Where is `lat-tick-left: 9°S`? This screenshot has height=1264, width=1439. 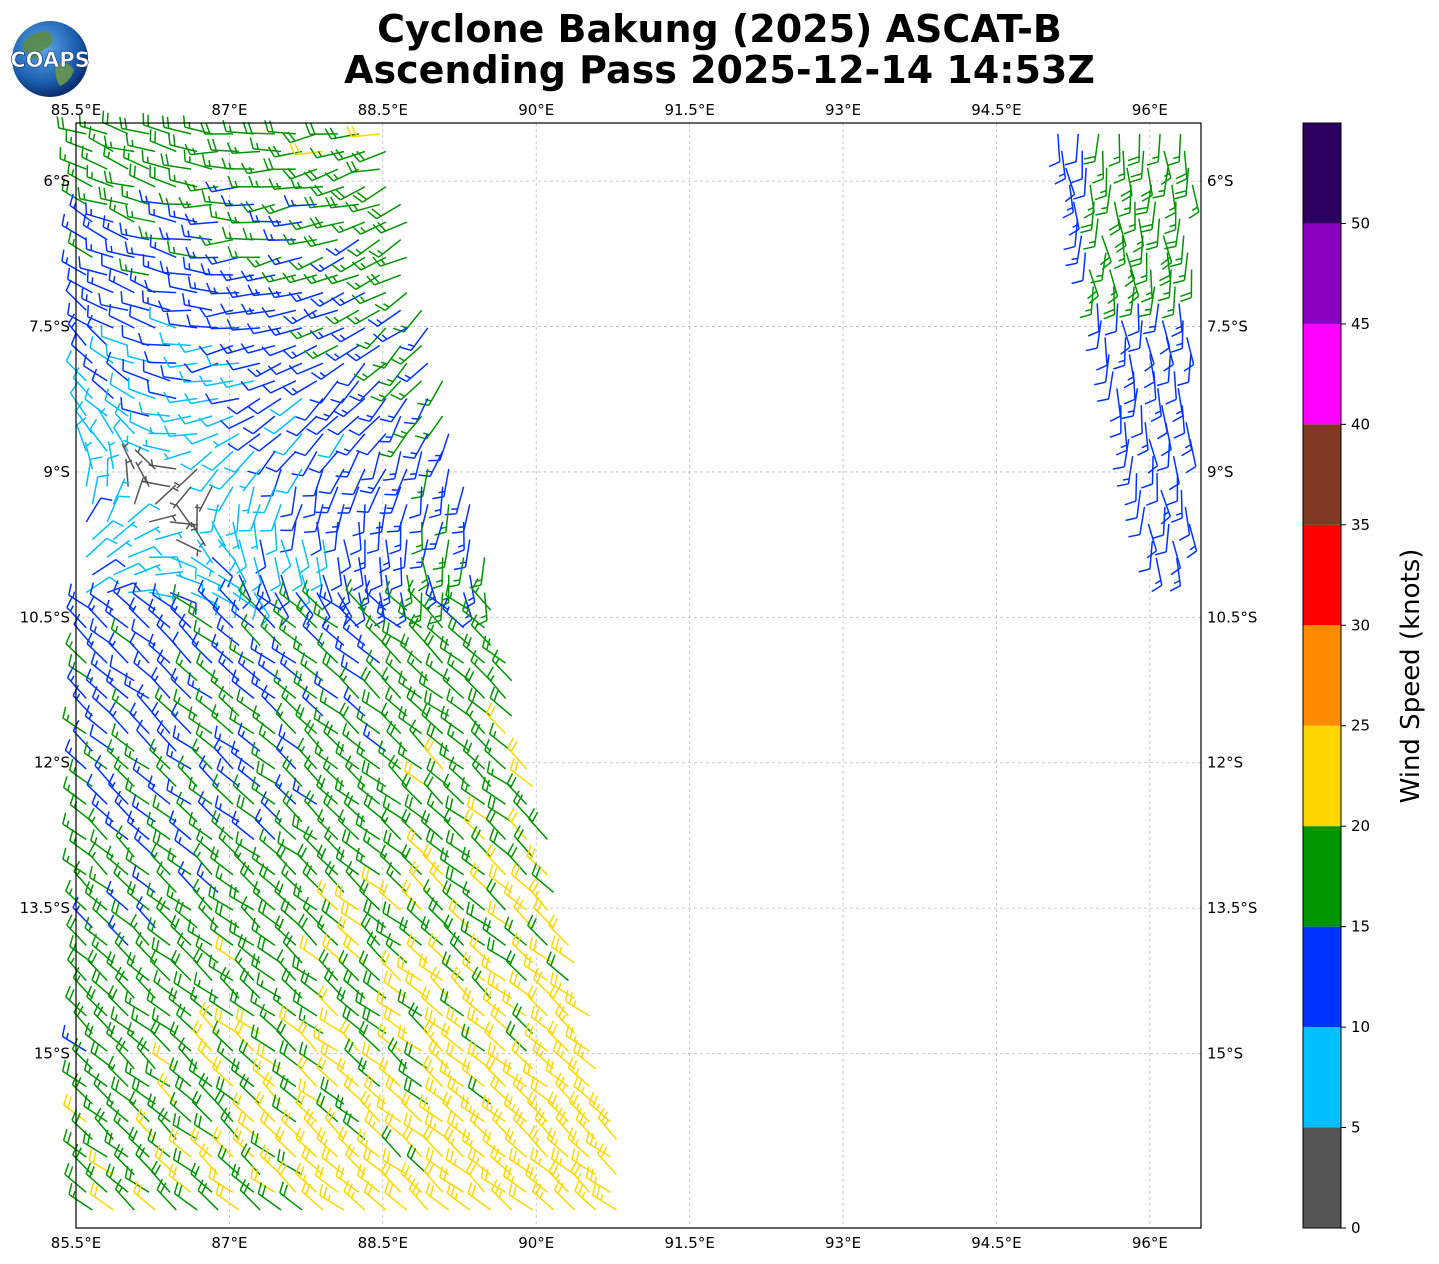 lat-tick-left: 9°S is located at coordinates (56, 472).